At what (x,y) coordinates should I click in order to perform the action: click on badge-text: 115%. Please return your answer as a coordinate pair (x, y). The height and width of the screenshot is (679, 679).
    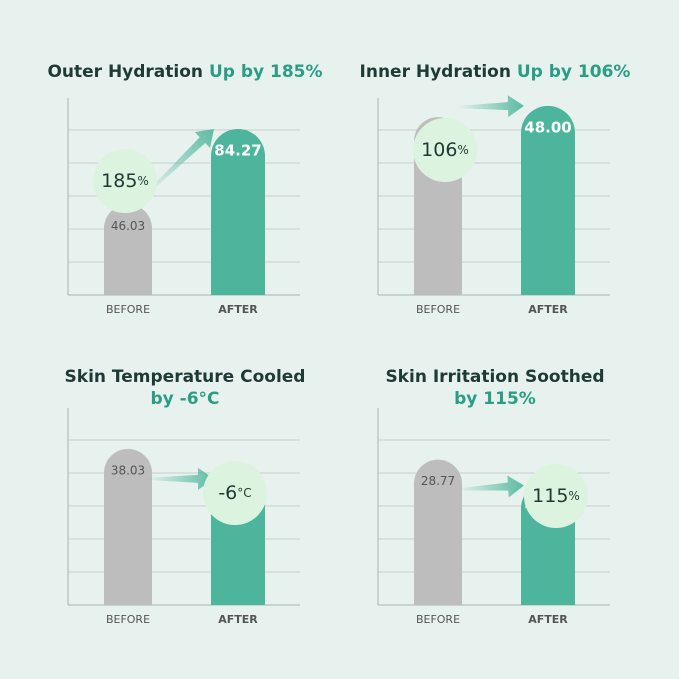
    Looking at the image, I should click on (556, 496).